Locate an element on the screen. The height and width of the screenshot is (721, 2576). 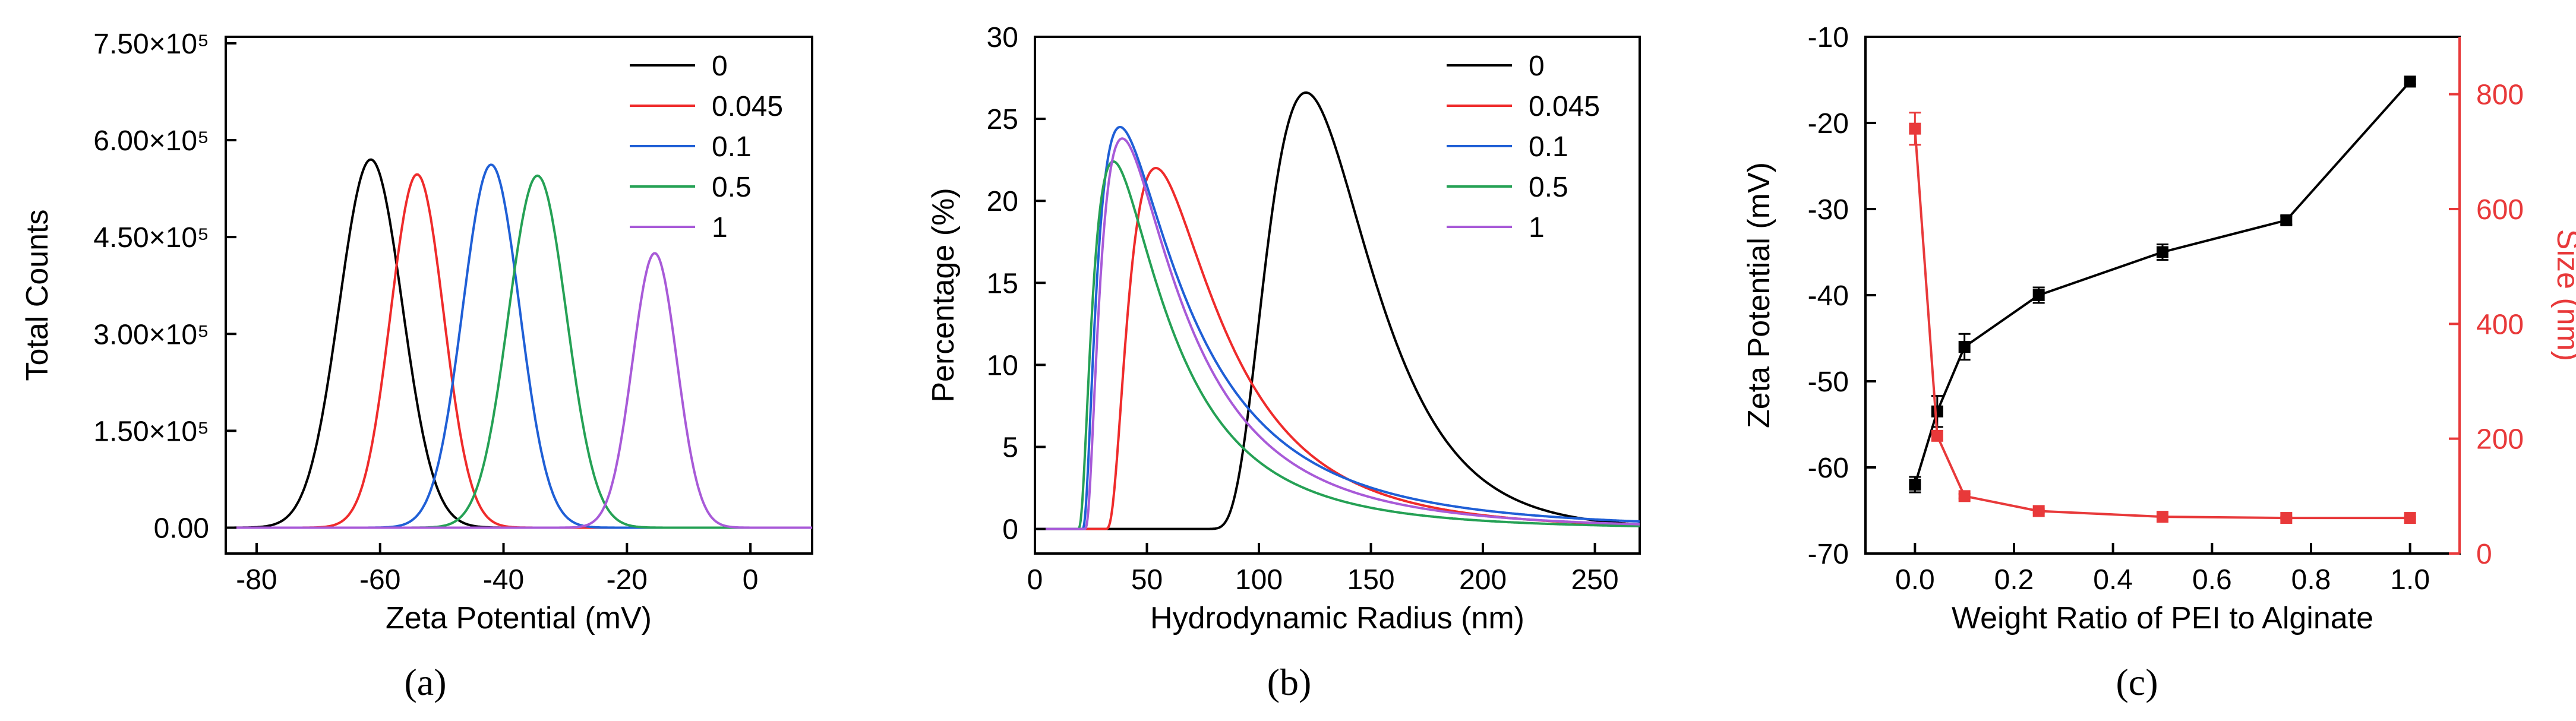
panel-a-y-axis-label: Total Counts is located at coordinates (37, 295).